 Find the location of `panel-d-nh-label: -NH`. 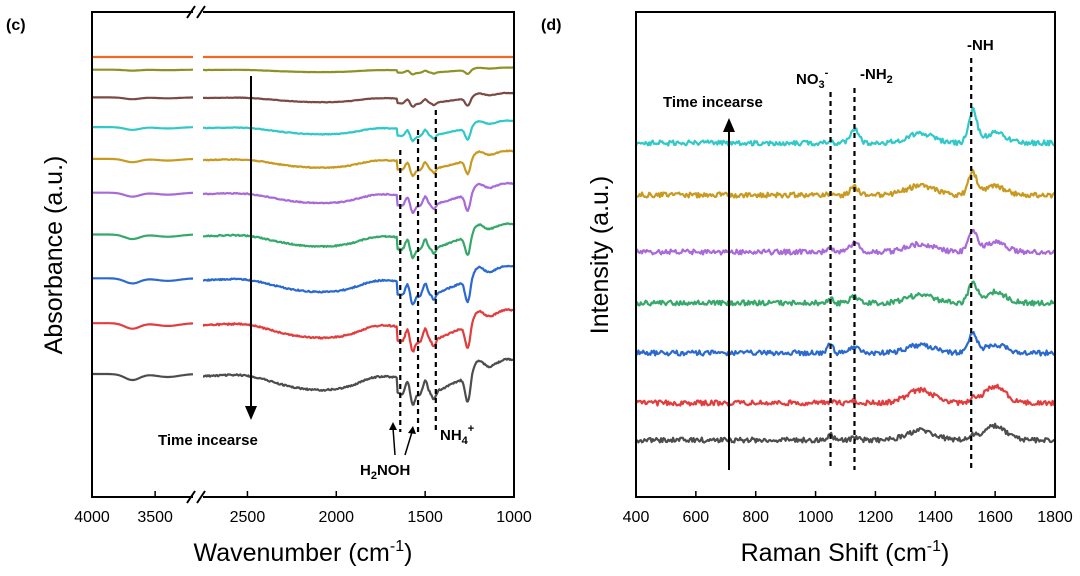

panel-d-nh-label: -NH is located at coordinates (980, 45).